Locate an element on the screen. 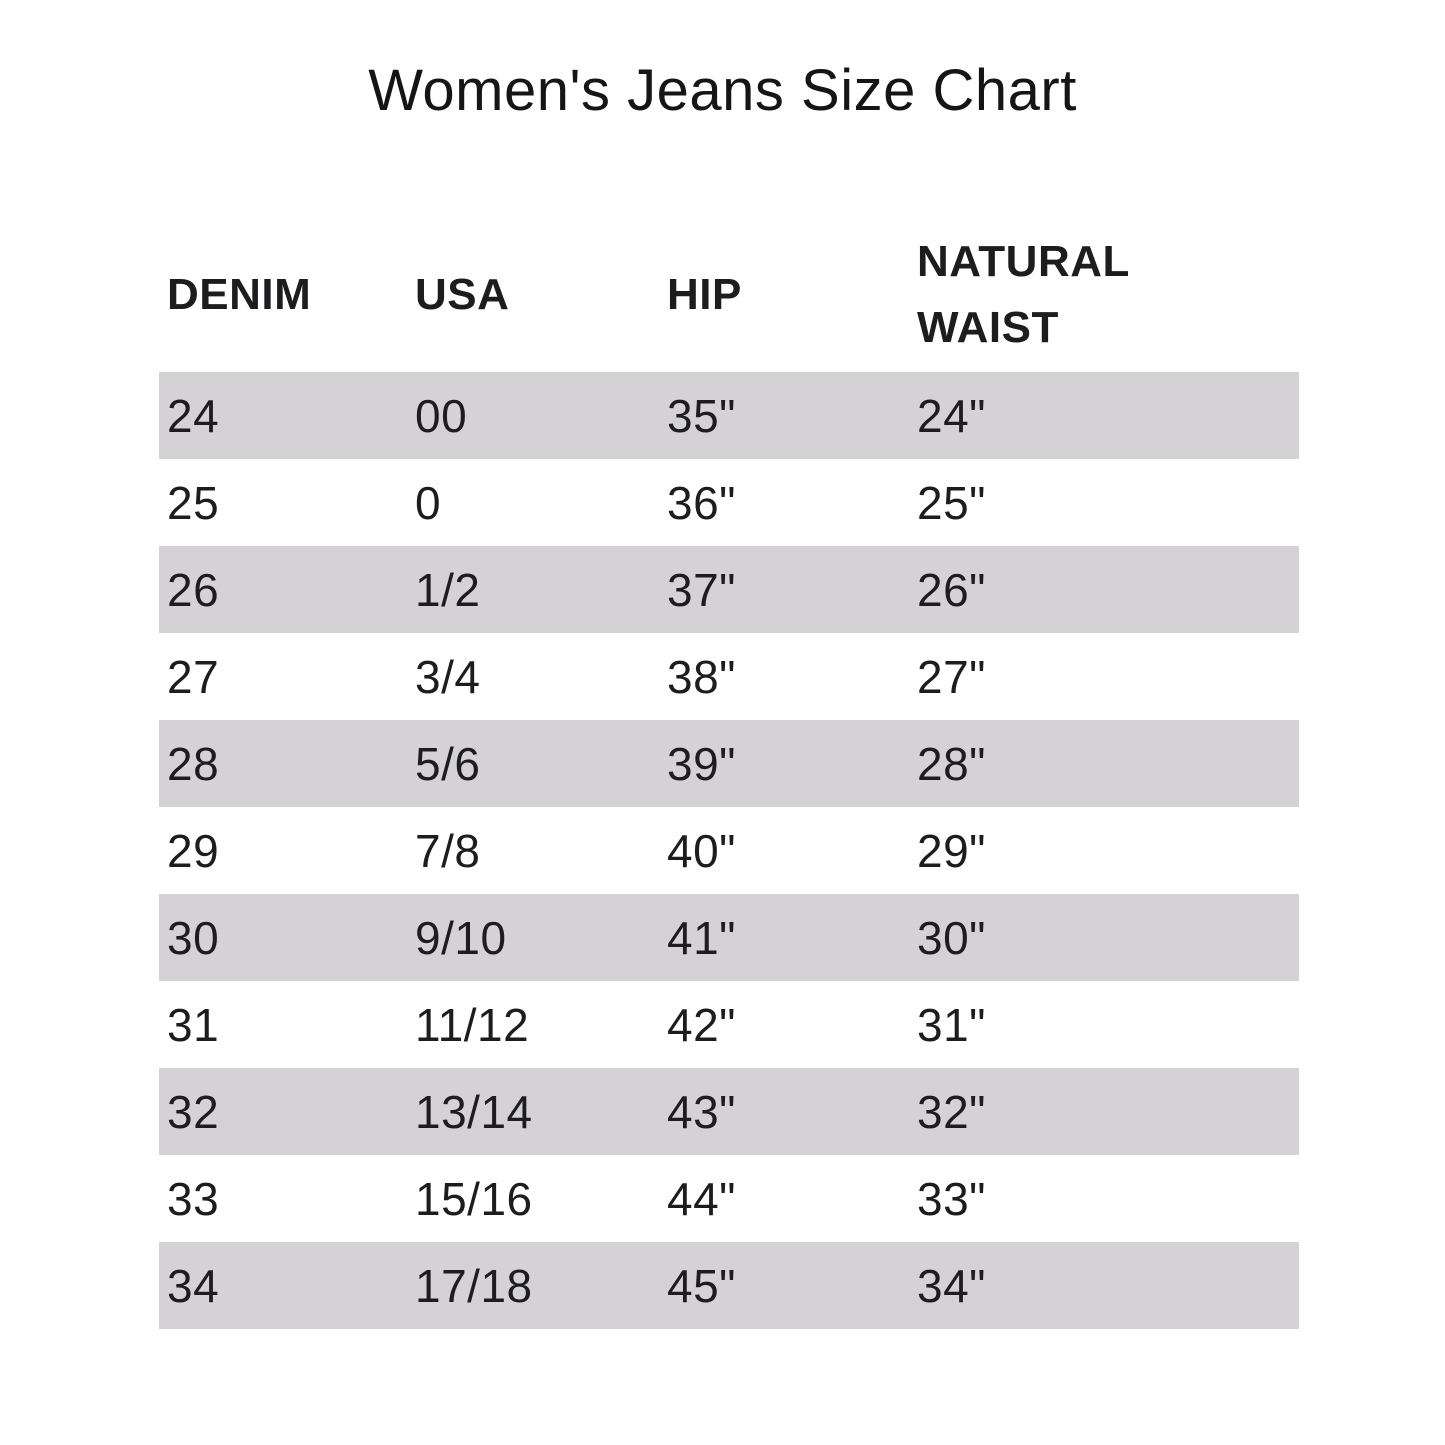 This screenshot has width=1445, height=1445. column-header-label: NATURAL WAIST is located at coordinates (1023, 294).